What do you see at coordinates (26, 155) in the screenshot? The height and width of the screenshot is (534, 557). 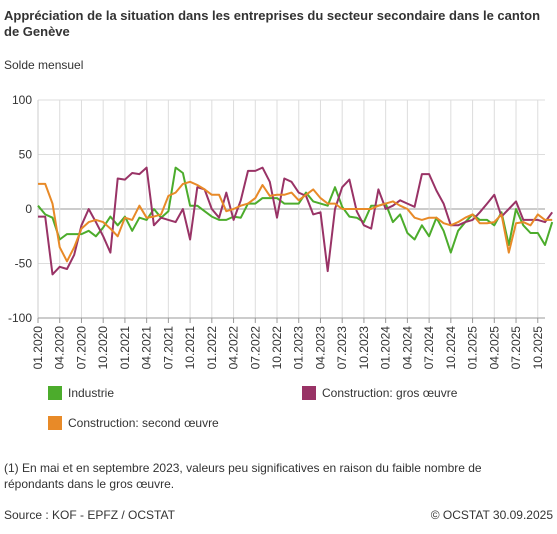 I see `y-tick-label: 50` at bounding box center [26, 155].